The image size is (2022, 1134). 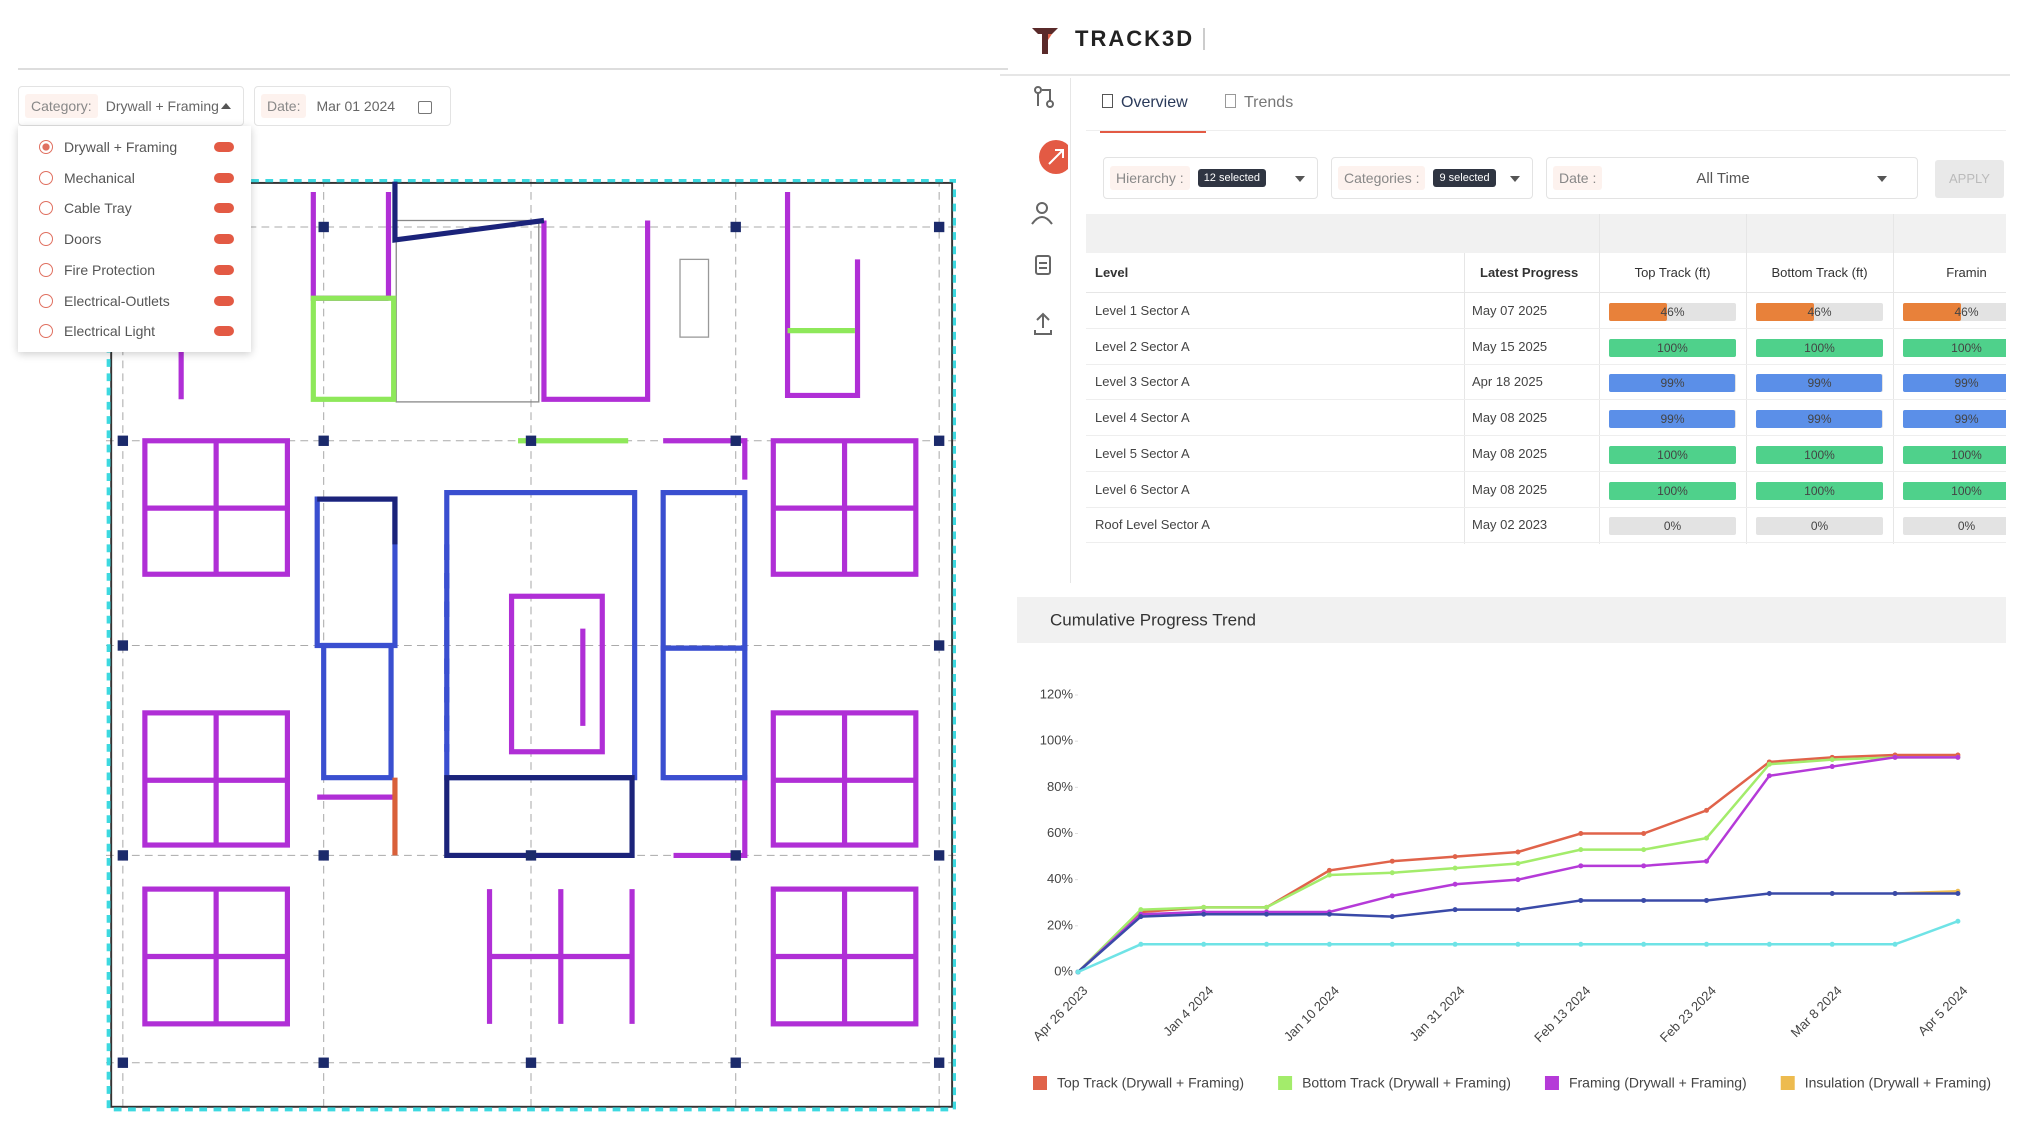 I want to click on tab-overview: Overview, so click(x=1153, y=113).